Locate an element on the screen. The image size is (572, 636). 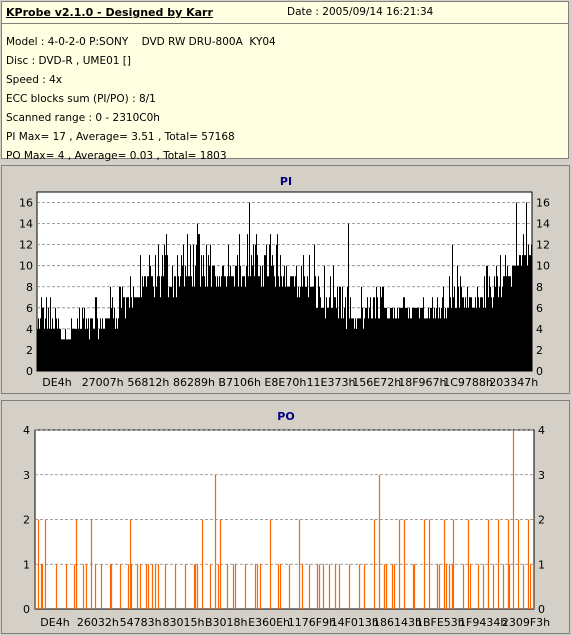
info-po-stats: PO Max= 4 , Average= 0.03 , Total= 1803 is located at coordinates (116, 156).